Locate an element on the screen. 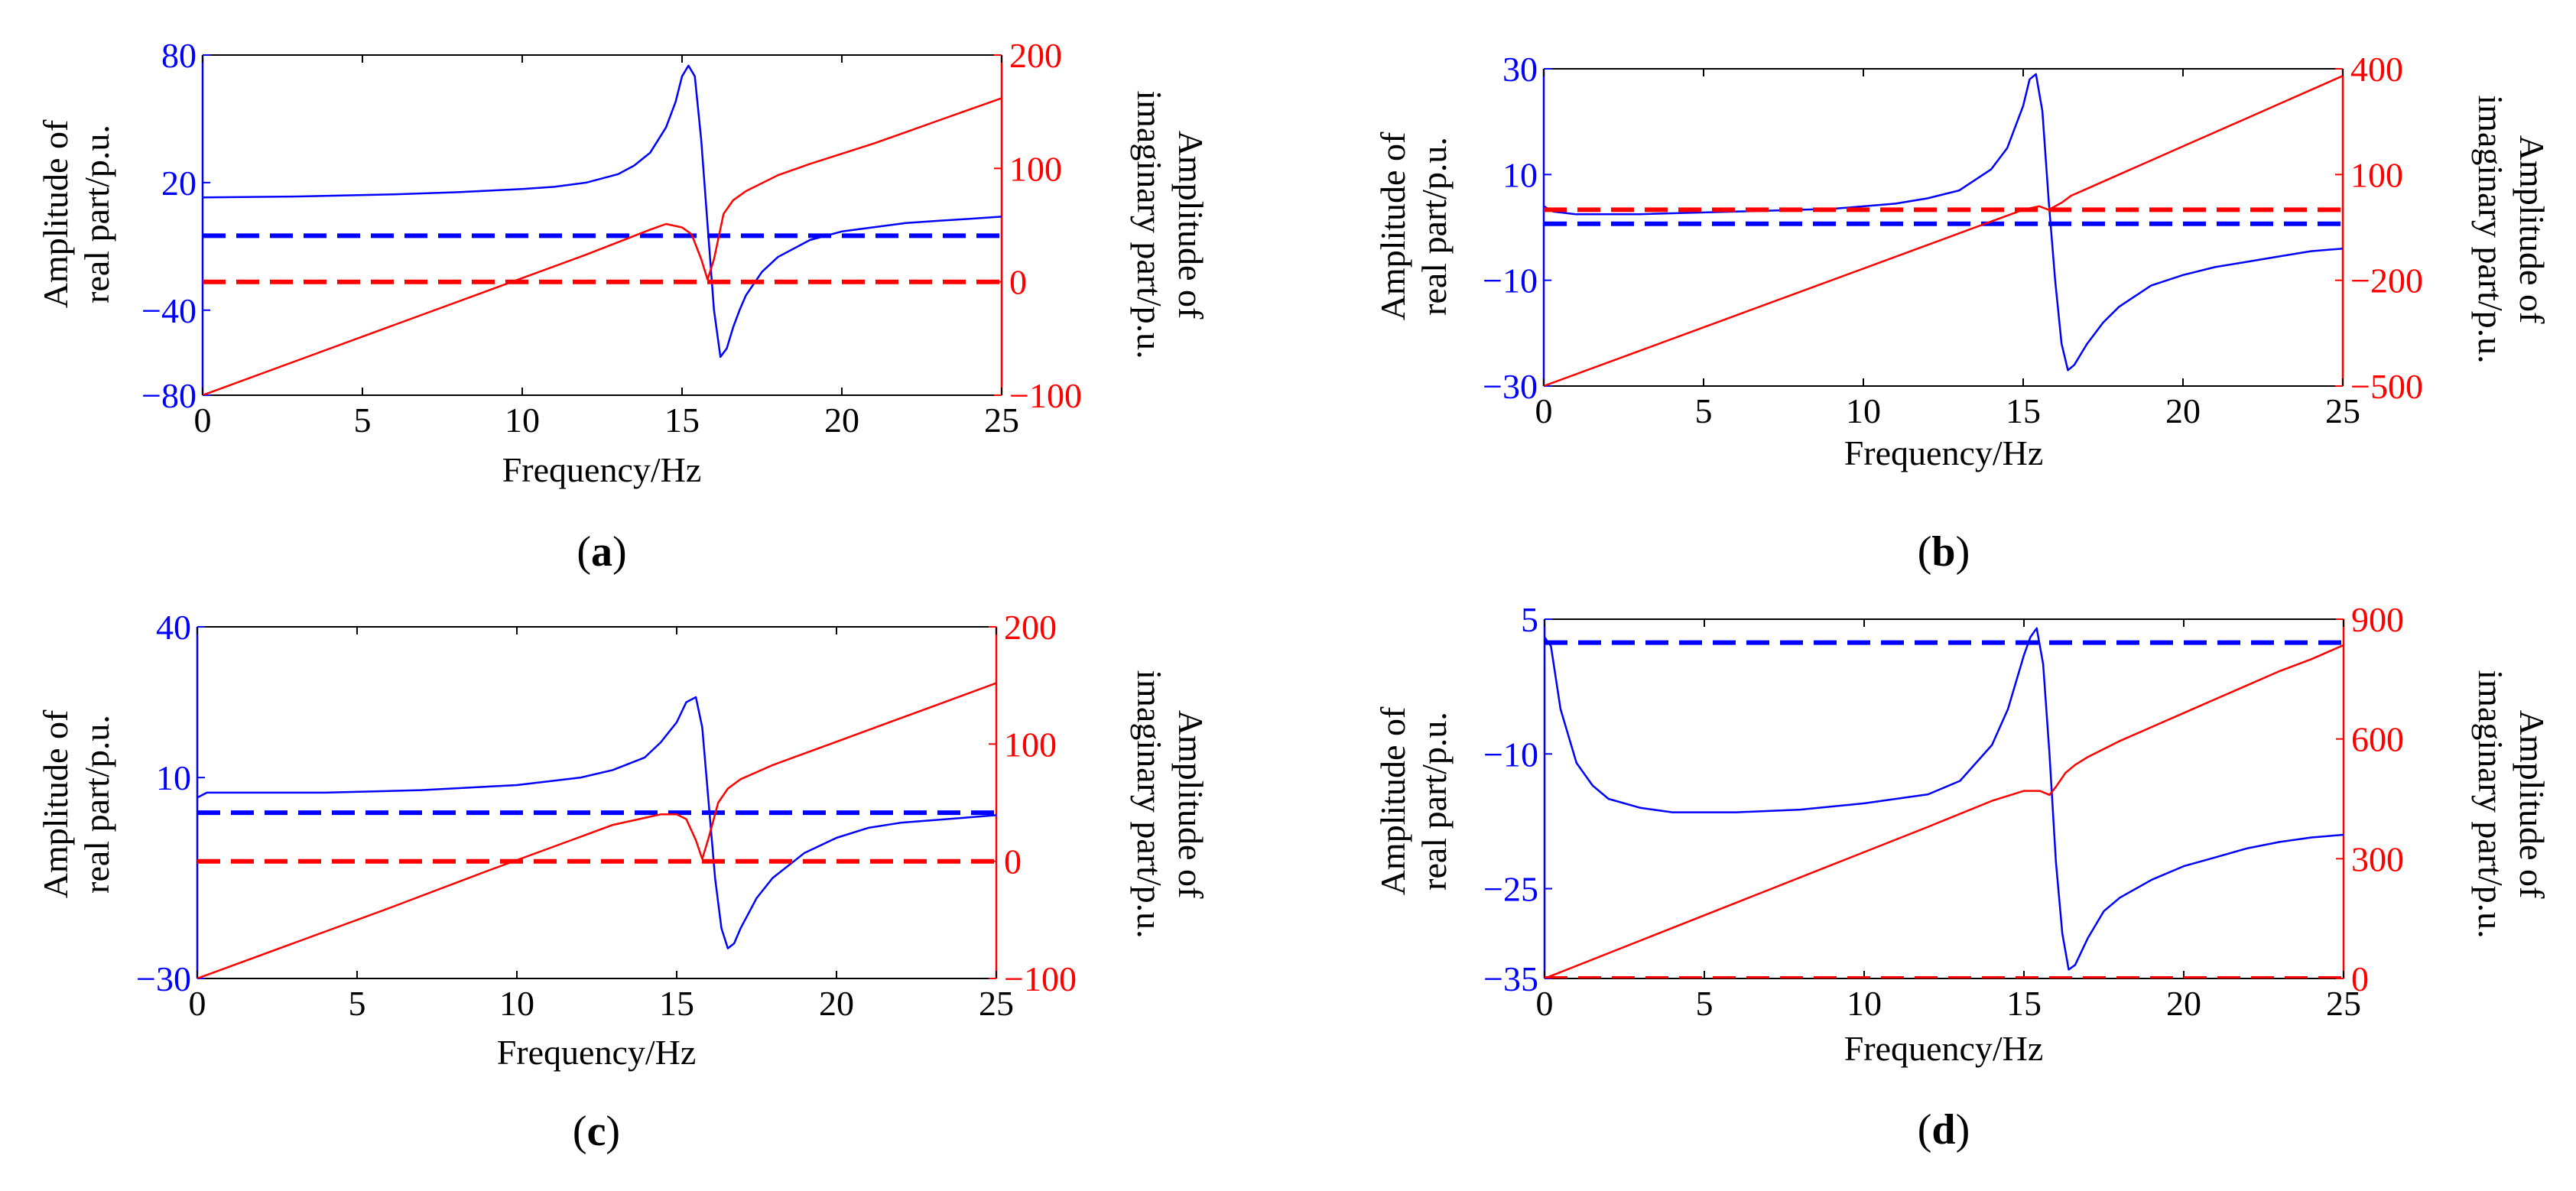 The height and width of the screenshot is (1191, 2576). chart-b-left-ytick-label: 10 is located at coordinates (1520, 174).